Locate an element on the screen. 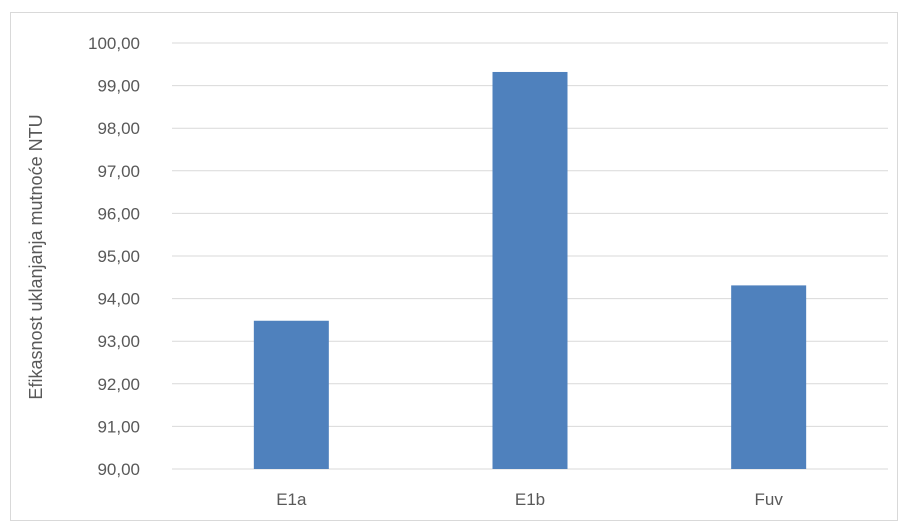  y-tick-label: 90,00 is located at coordinates (118, 469).